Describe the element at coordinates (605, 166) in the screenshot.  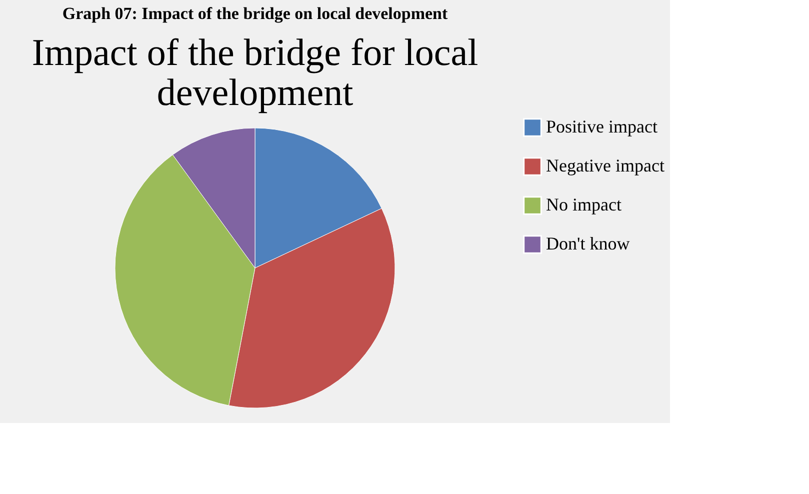
I see `legend-label: Negative impact` at that location.